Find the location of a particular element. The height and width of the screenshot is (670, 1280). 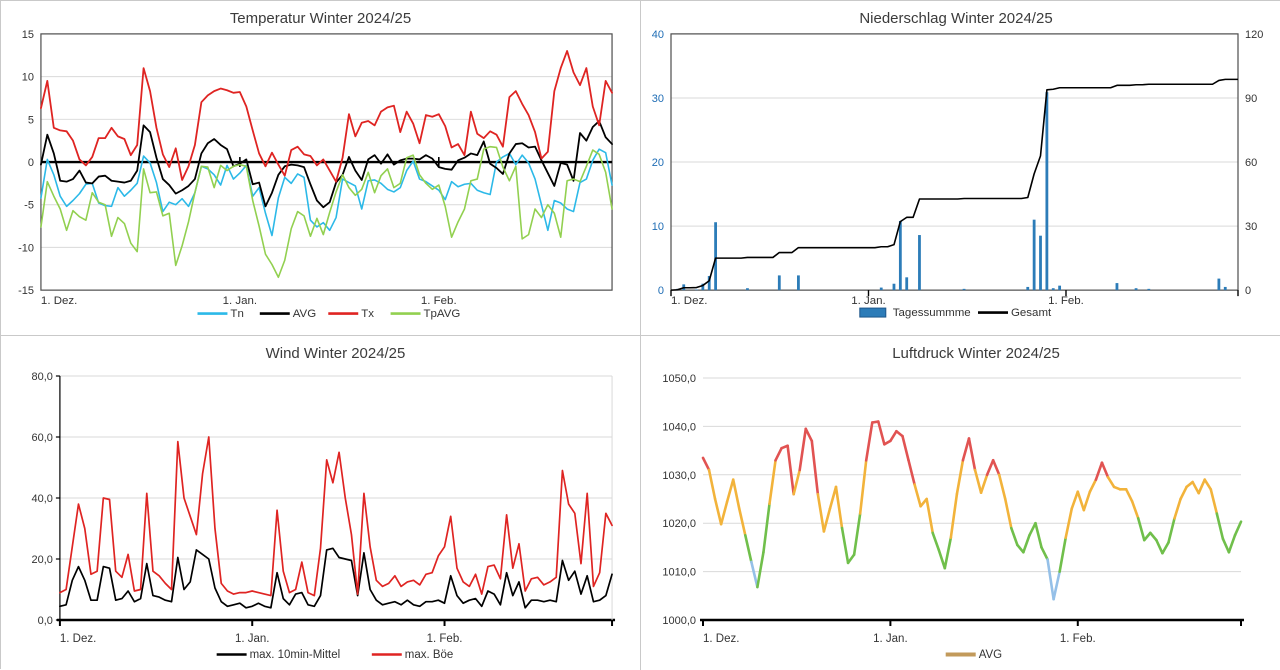

svg-text: 30 is located at coordinates (658, 99).